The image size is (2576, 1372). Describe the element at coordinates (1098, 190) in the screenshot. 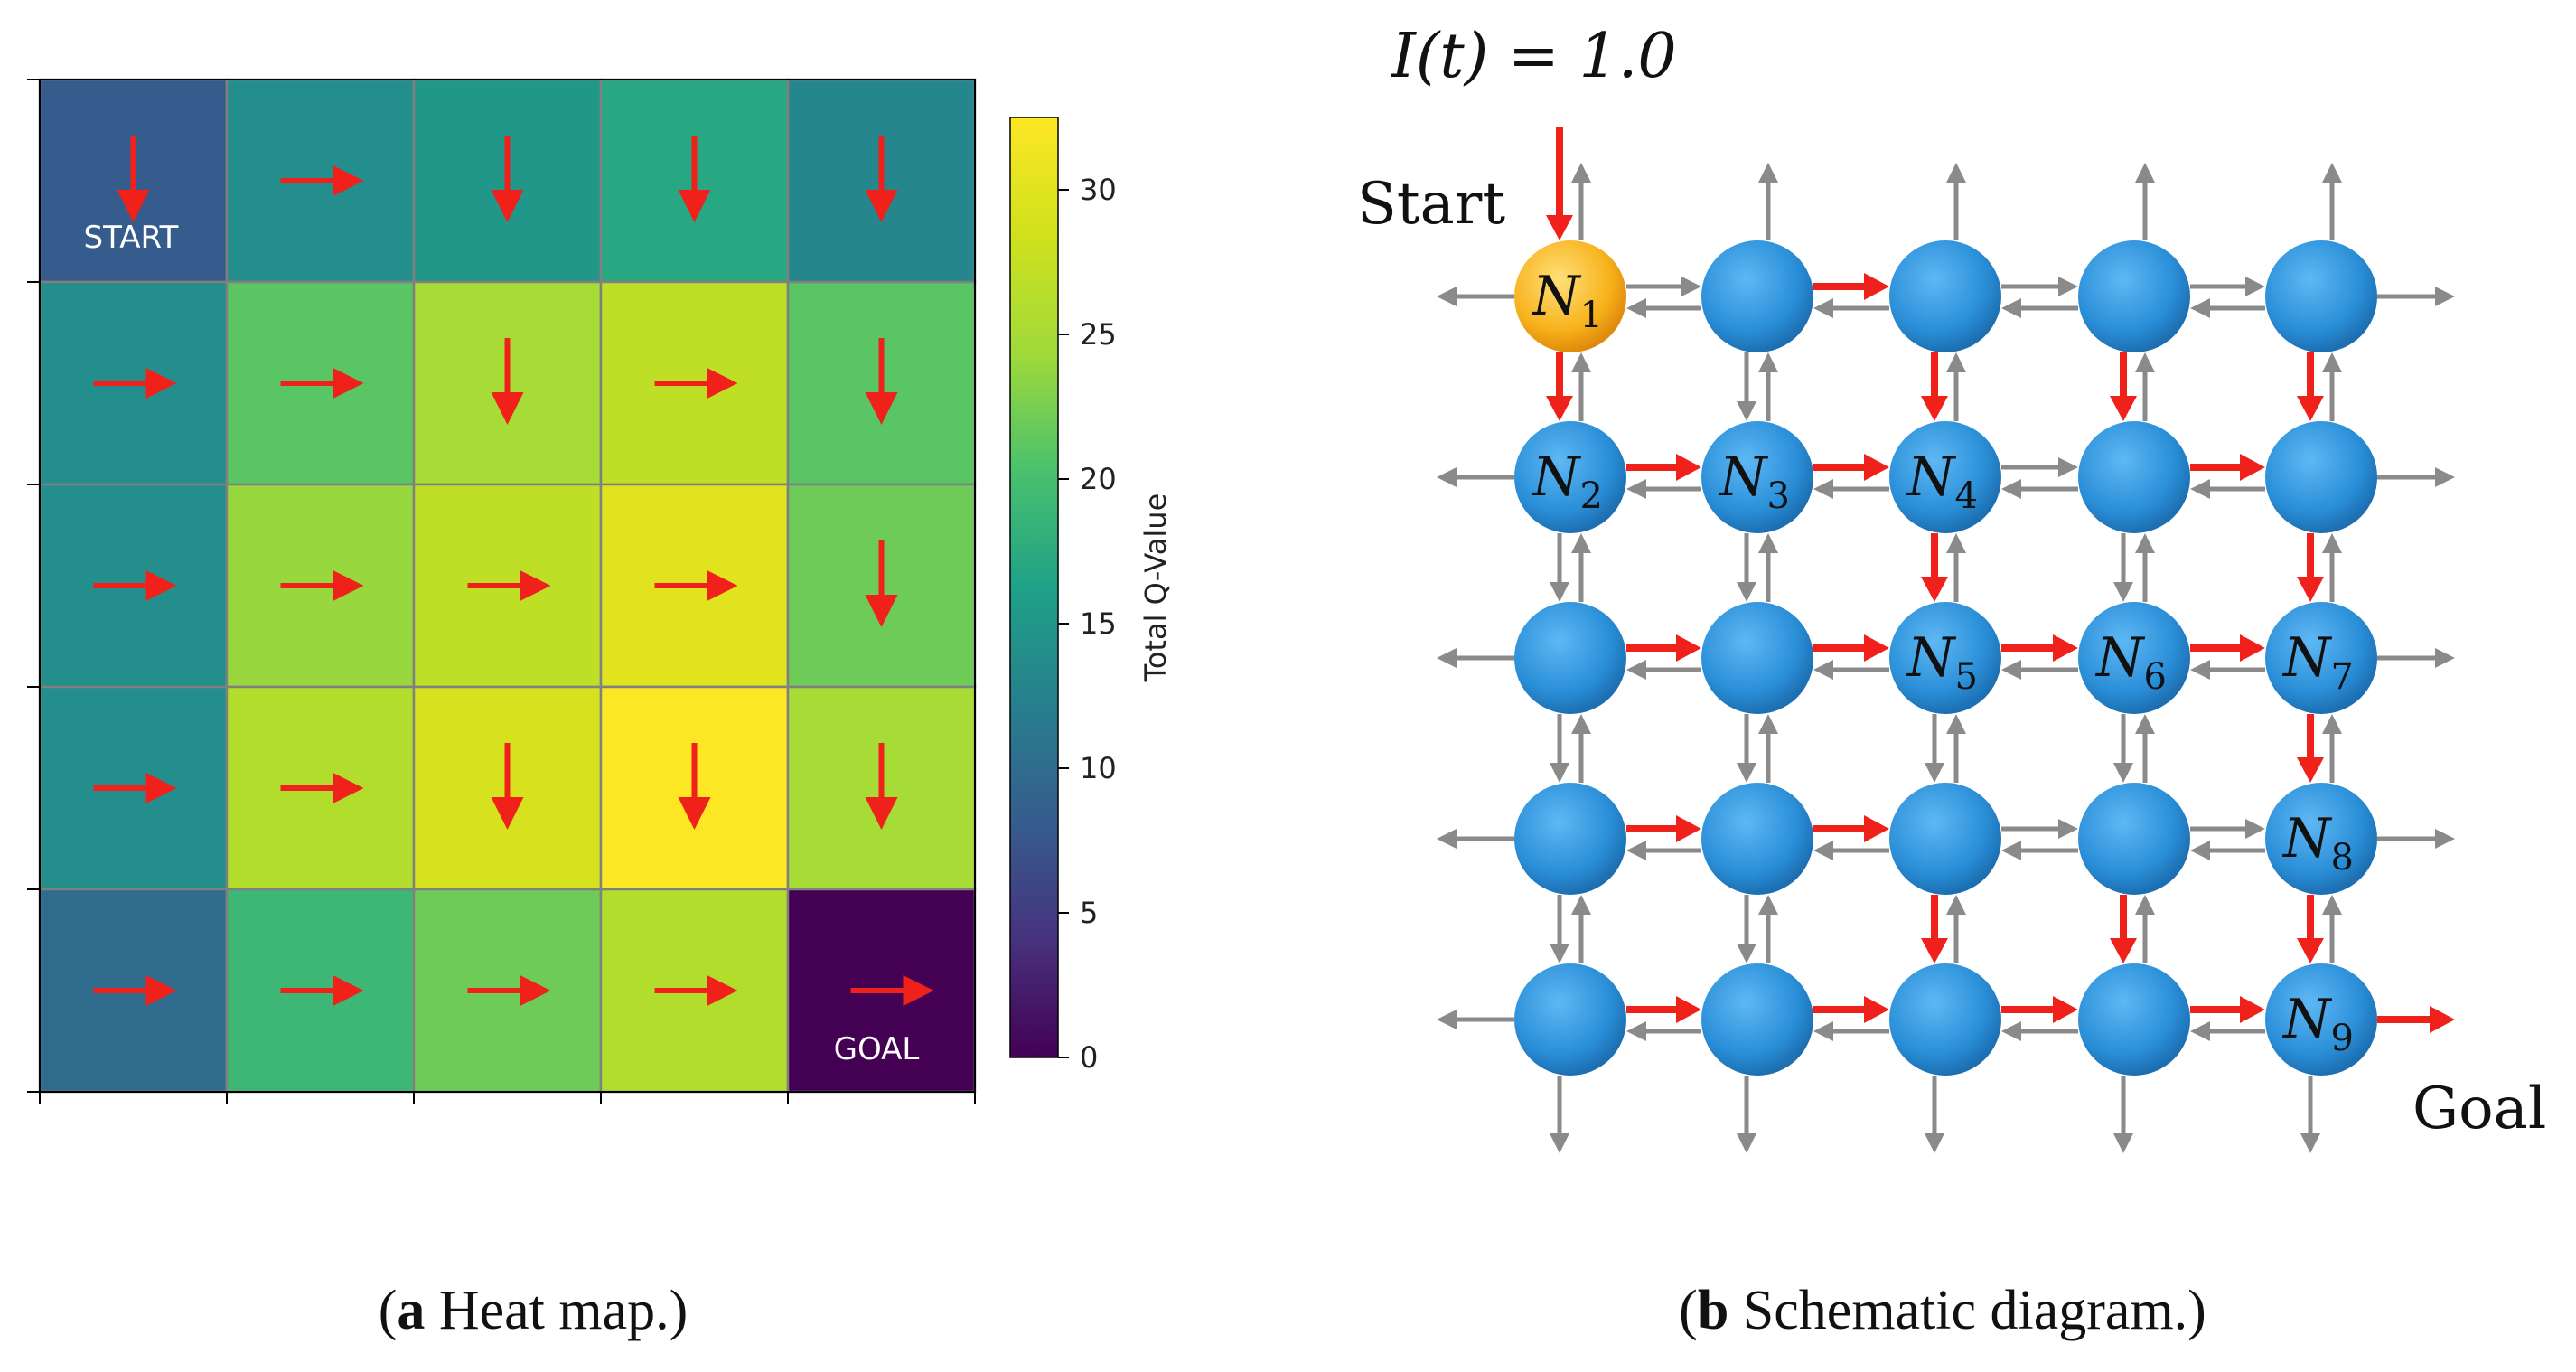

I see `colorbar-tick-label: 30` at that location.